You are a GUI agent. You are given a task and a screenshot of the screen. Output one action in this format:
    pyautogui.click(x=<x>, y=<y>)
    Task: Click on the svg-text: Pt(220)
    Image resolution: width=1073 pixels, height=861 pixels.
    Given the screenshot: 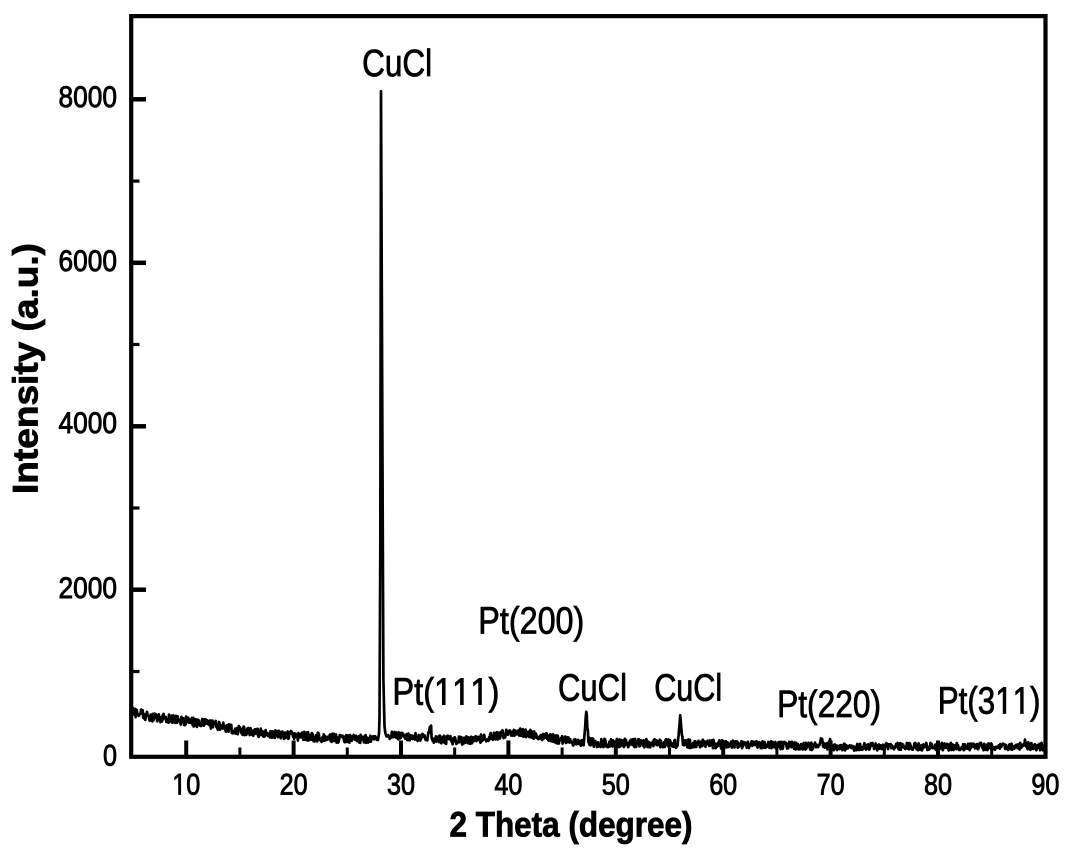 What is the action you would take?
    pyautogui.click(x=829, y=705)
    